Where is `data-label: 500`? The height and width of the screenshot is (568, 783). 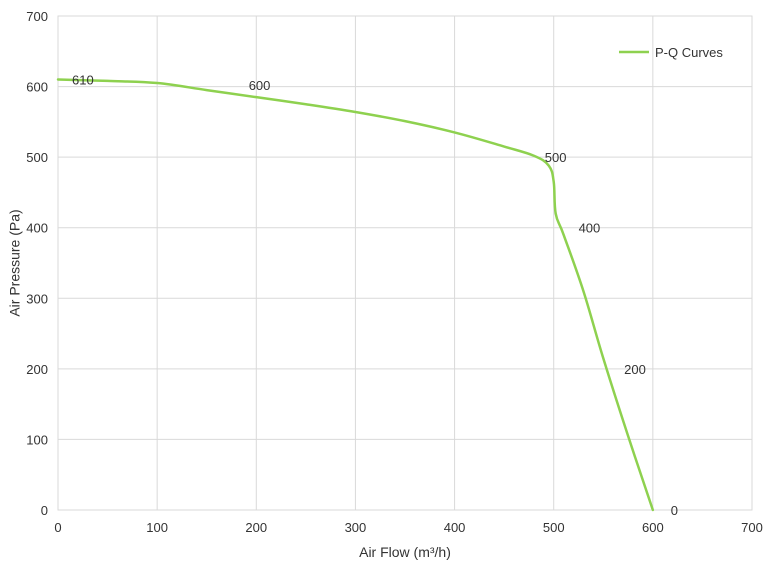
data-label: 500 is located at coordinates (556, 157).